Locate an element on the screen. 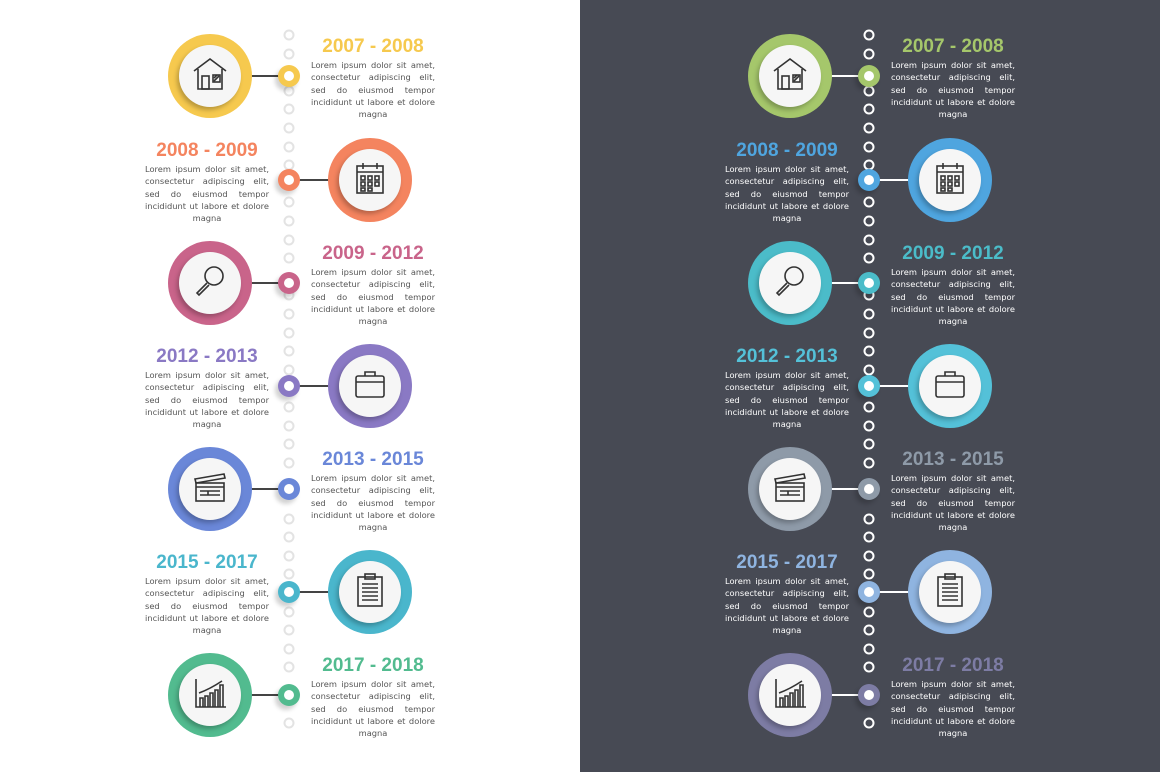 This screenshot has width=1160, height=772. clipboard-icon is located at coordinates (950, 592).